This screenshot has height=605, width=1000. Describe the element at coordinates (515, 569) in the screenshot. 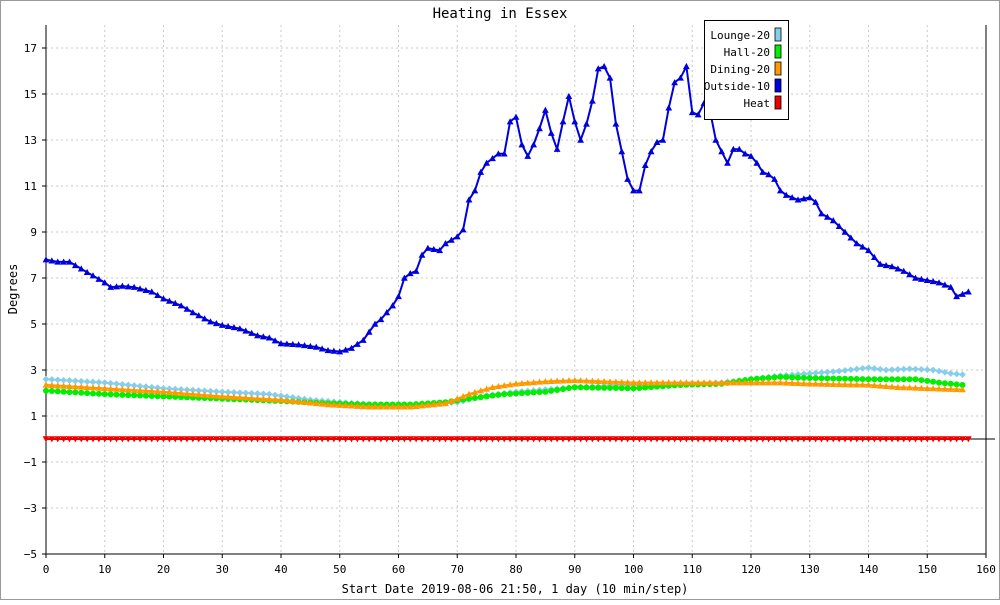

I see `x-tick-label: 80` at that location.